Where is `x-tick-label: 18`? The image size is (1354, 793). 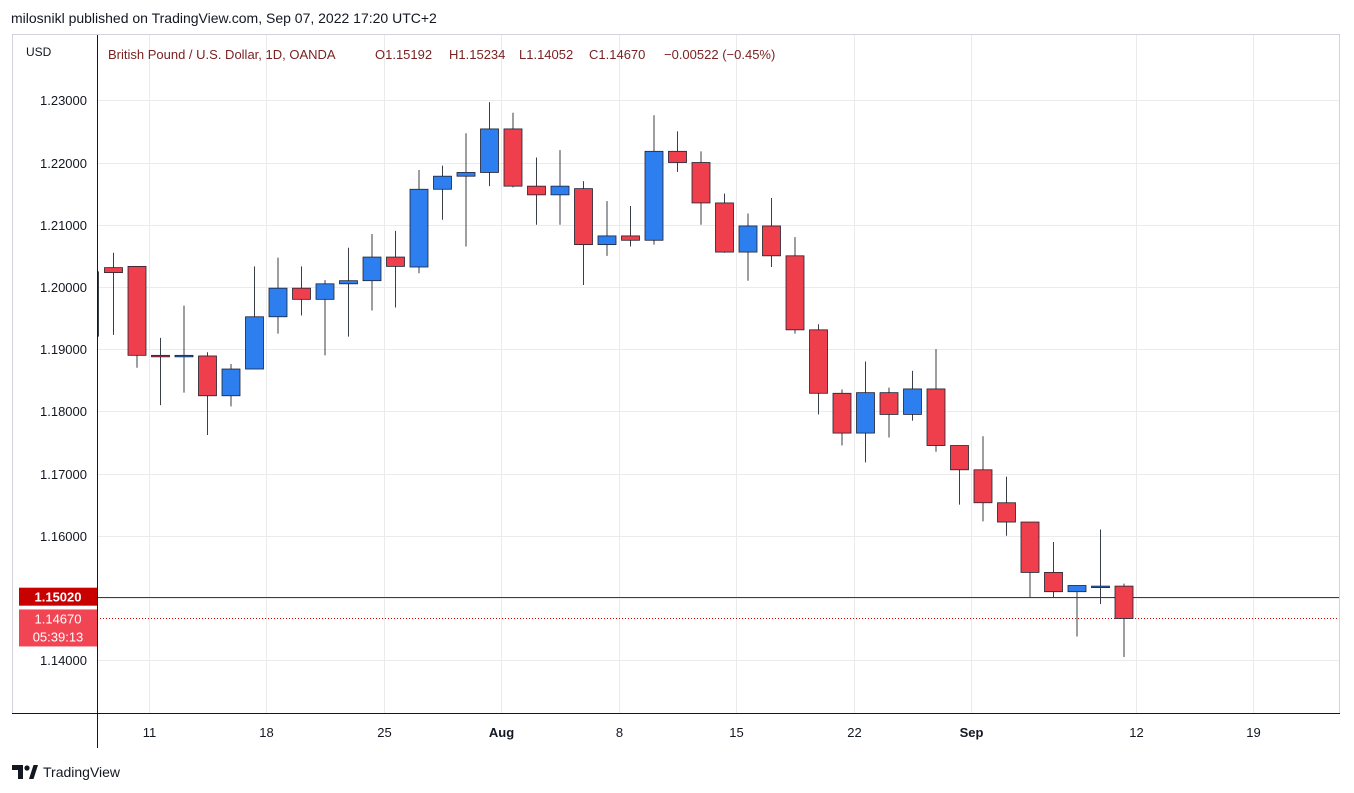
x-tick-label: 18 is located at coordinates (266, 732).